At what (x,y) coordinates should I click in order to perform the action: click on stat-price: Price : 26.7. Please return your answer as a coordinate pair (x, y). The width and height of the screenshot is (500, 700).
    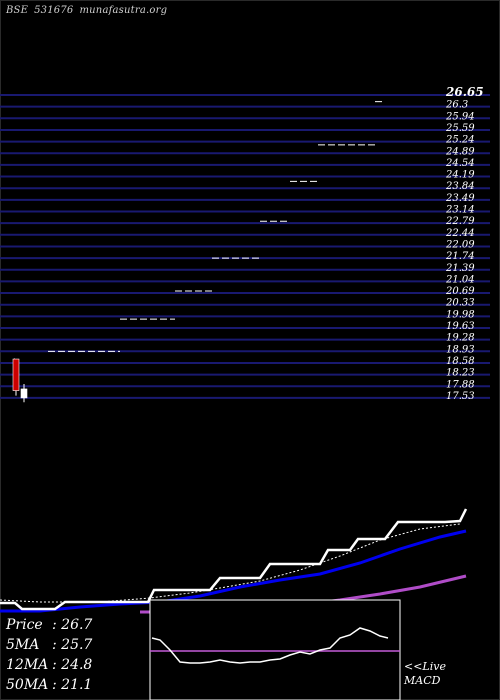
    Looking at the image, I should click on (49, 625).